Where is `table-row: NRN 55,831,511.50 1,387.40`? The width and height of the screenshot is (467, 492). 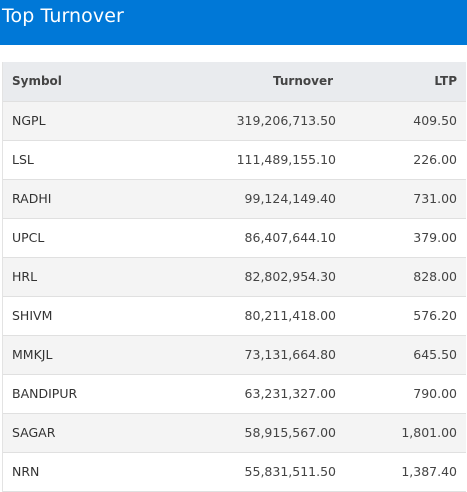 table-row: NRN 55,831,511.50 1,387.40 is located at coordinates (234, 472).